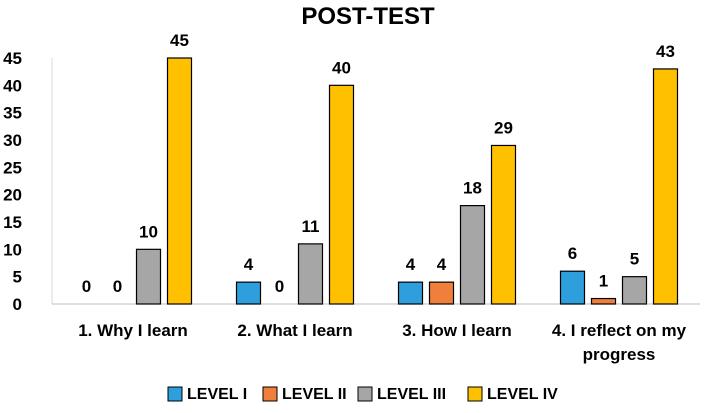  I want to click on data-label: 18, so click(472, 188).